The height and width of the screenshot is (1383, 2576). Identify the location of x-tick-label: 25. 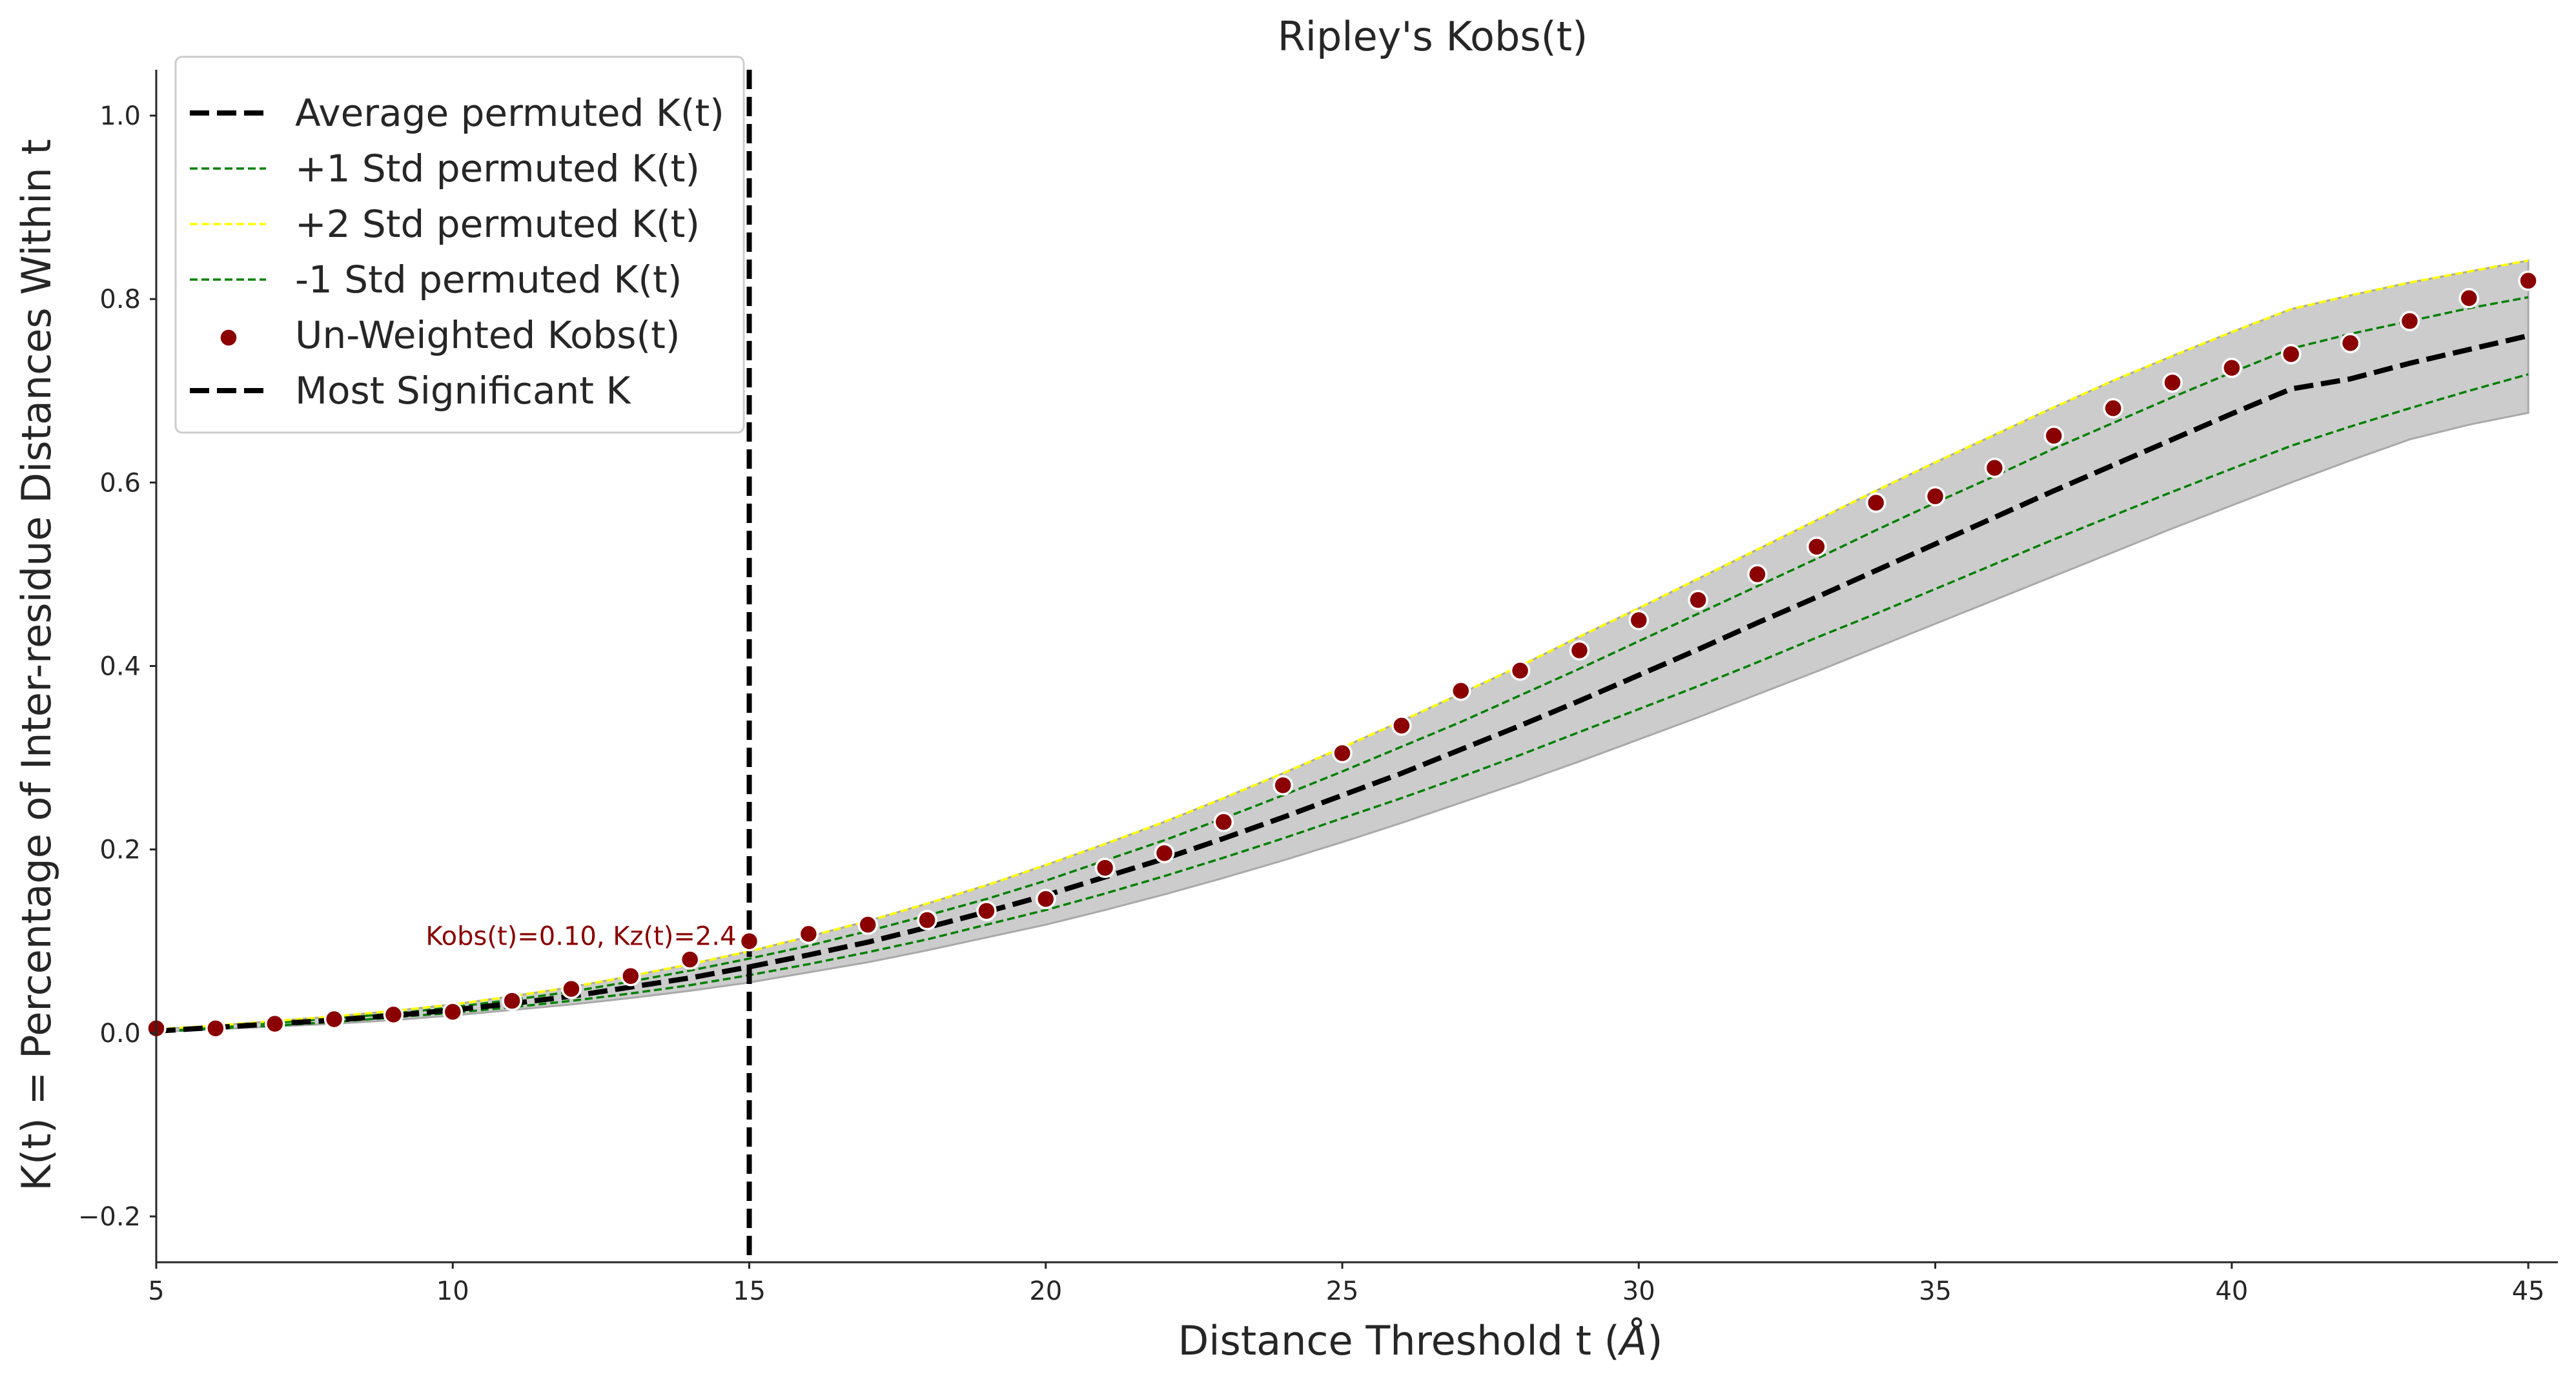
(1343, 1291).